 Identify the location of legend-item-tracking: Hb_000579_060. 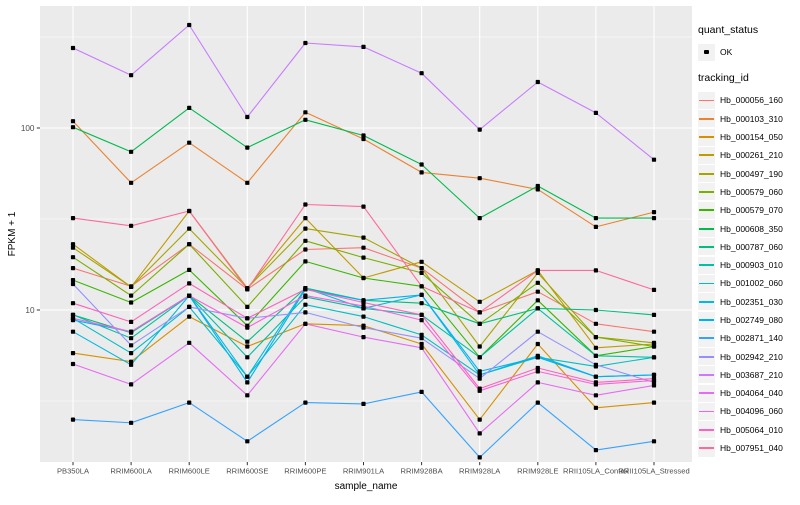
(748, 192).